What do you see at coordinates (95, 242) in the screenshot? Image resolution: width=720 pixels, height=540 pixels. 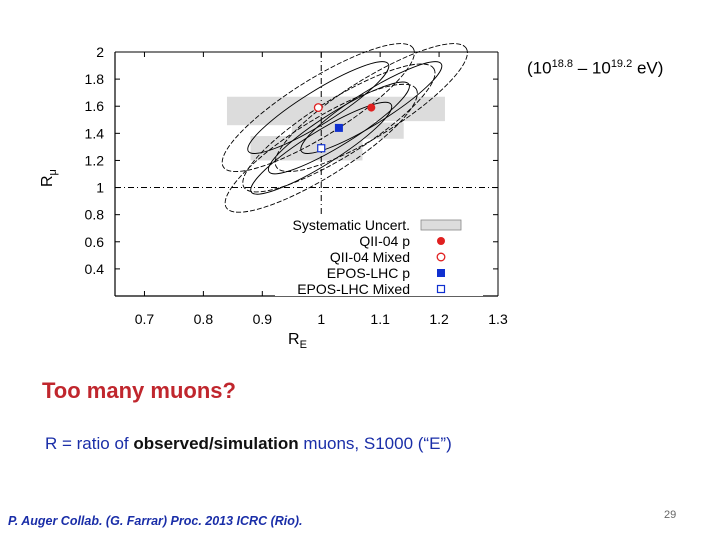 I see `y-tick-label: 0.6` at bounding box center [95, 242].